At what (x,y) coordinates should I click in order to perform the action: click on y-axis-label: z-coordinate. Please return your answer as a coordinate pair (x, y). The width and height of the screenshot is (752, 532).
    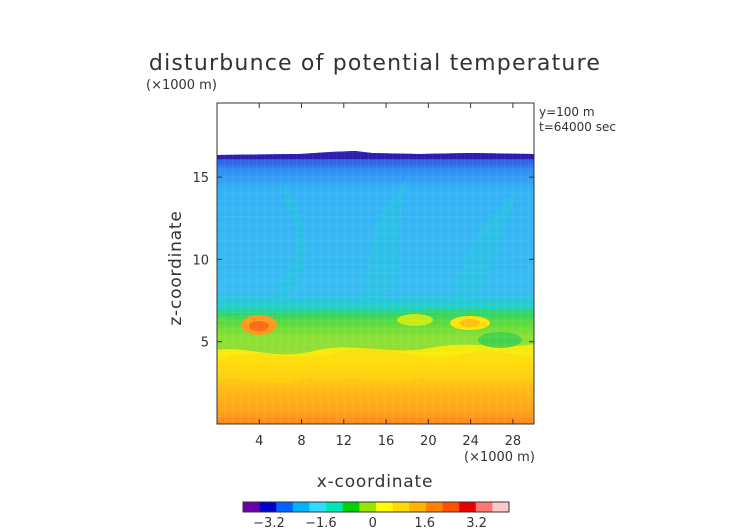
    Looking at the image, I should click on (176, 267).